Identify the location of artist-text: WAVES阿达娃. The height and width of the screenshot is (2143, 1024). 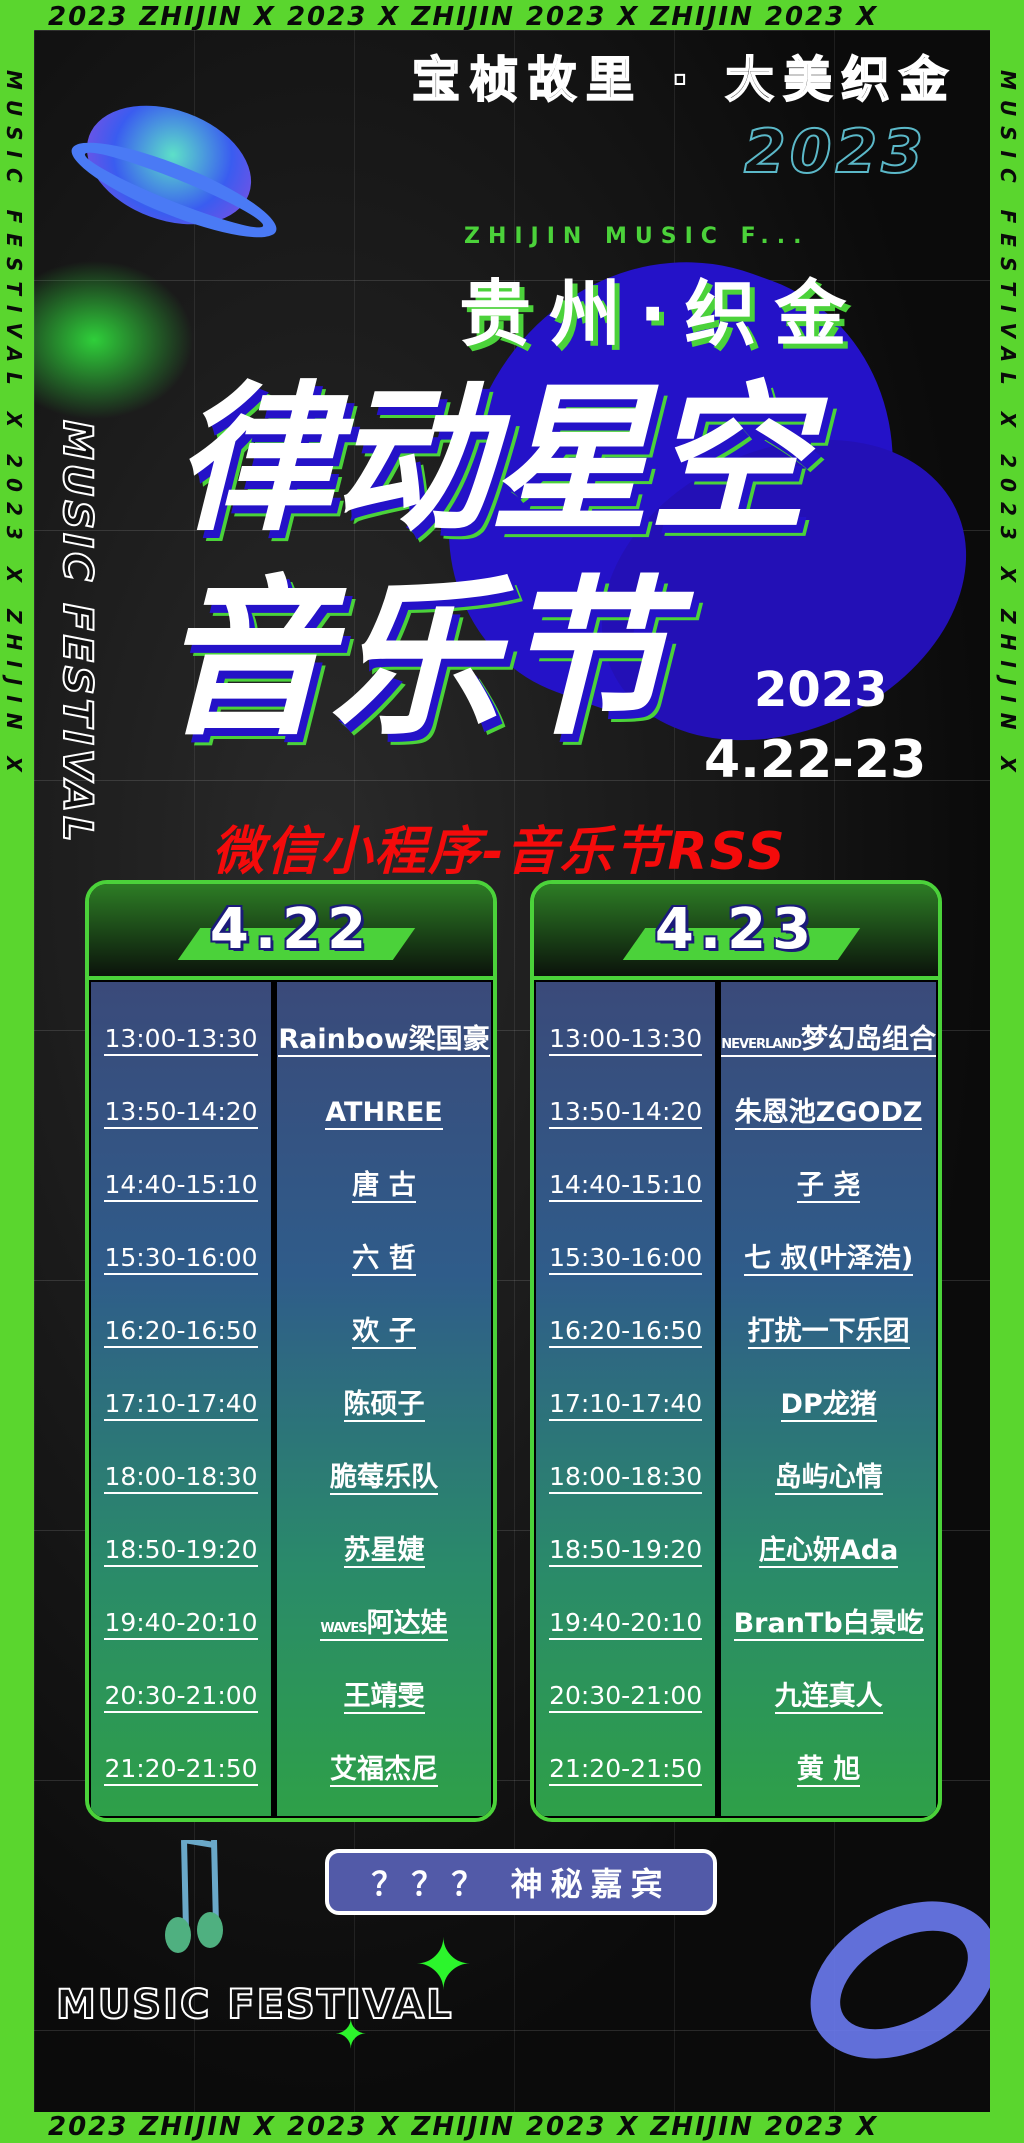
(384, 1625).